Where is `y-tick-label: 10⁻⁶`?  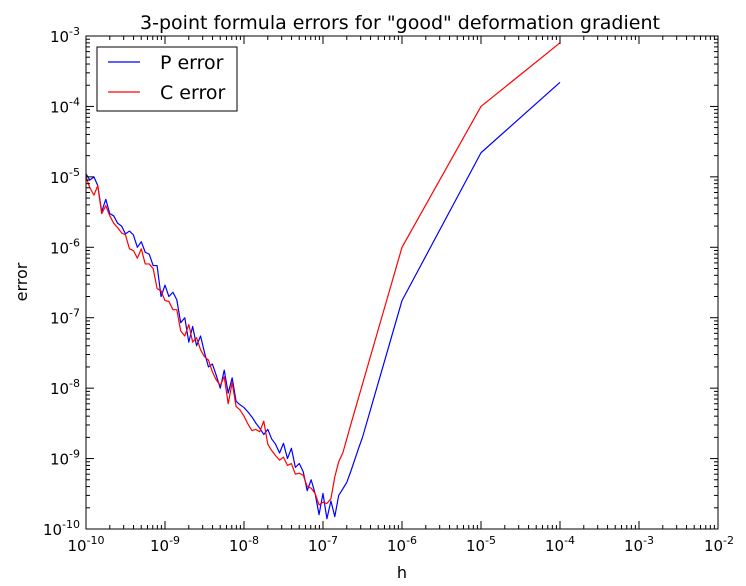 y-tick-label: 10⁻⁶ is located at coordinates (65, 246).